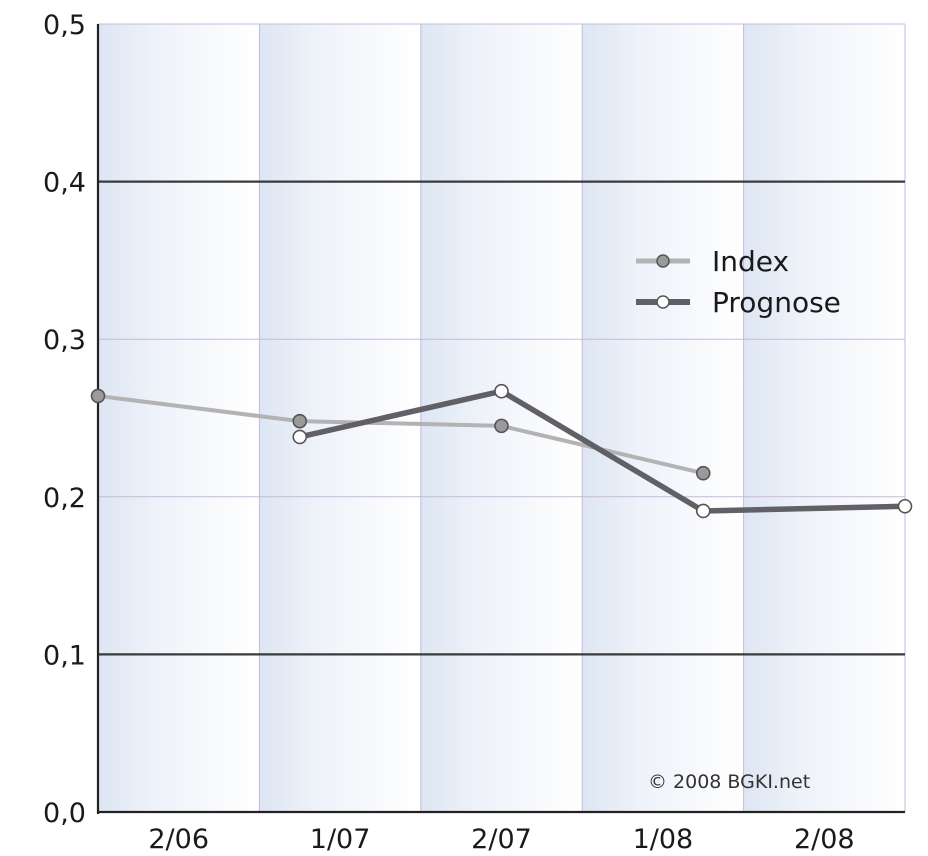  What do you see at coordinates (738, 282) in the screenshot?
I see `legend: Index Prognose` at bounding box center [738, 282].